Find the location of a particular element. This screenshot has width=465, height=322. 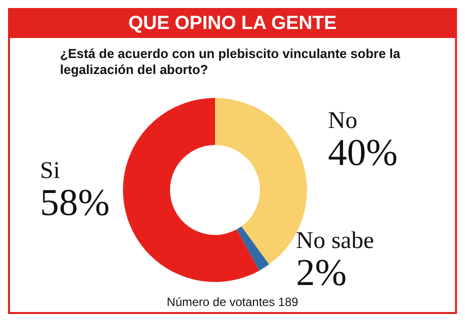

slice-label: Si is located at coordinates (51, 171).